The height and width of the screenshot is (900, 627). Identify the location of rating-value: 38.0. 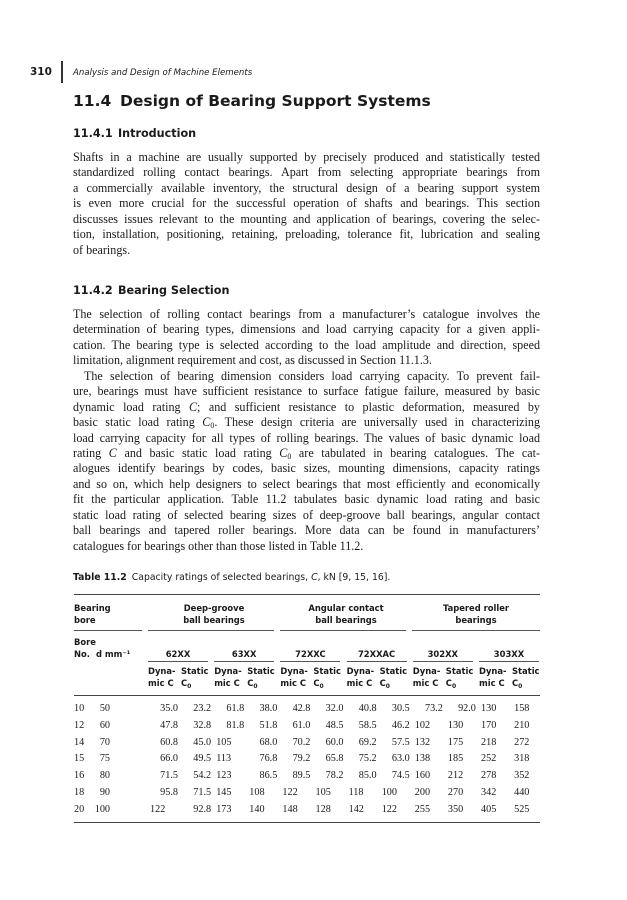
(268, 708).